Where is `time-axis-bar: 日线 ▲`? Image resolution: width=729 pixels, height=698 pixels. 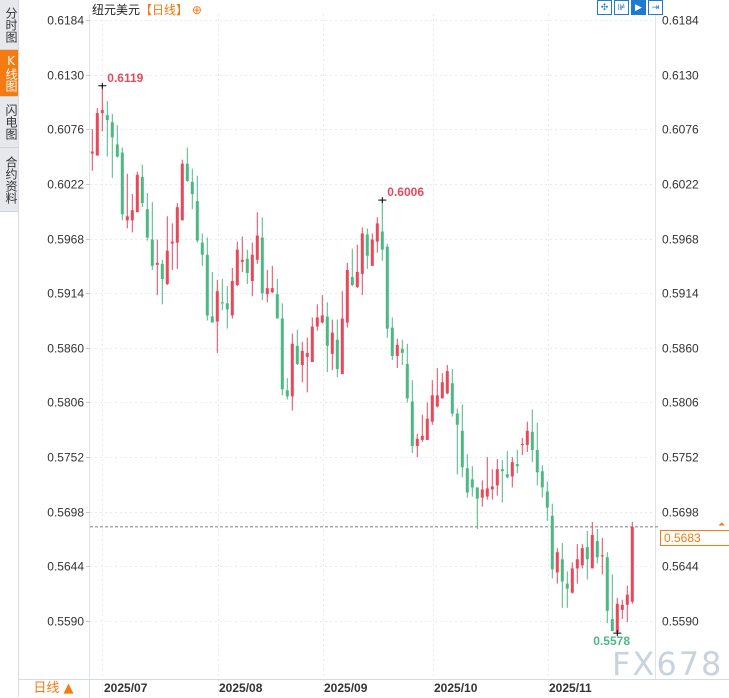
time-axis-bar: 日线 ▲ is located at coordinates (373, 688).